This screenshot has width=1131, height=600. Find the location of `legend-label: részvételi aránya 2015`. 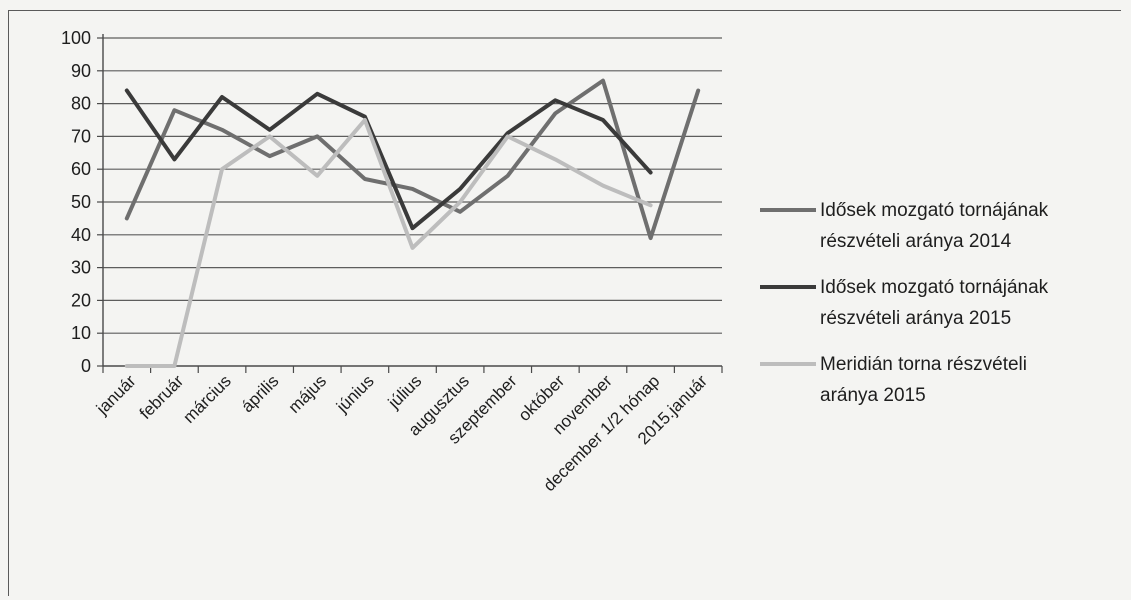

legend-label: részvételi aránya 2015 is located at coordinates (915, 318).